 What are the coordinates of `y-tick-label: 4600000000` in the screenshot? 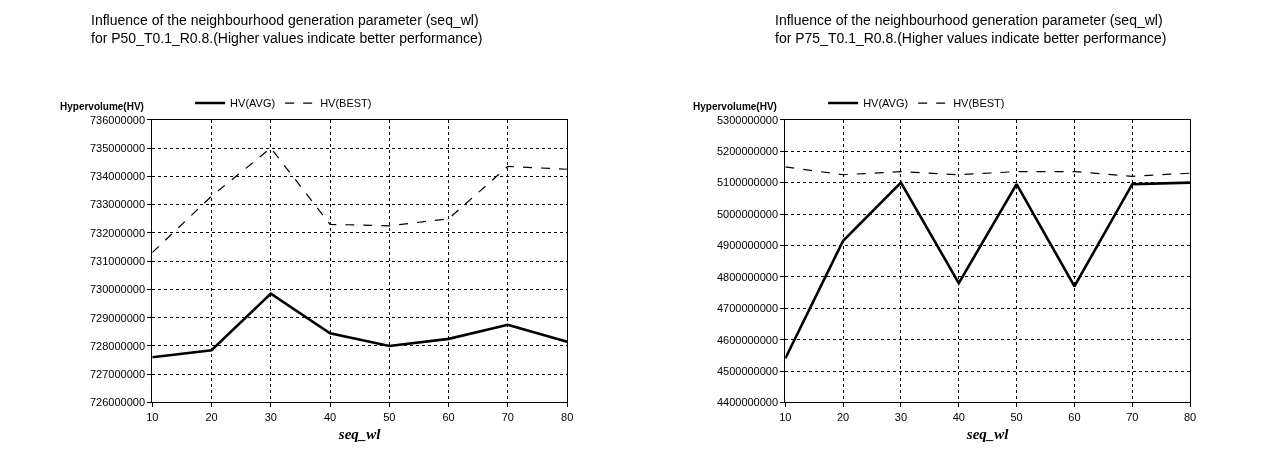 It's located at (747, 339).